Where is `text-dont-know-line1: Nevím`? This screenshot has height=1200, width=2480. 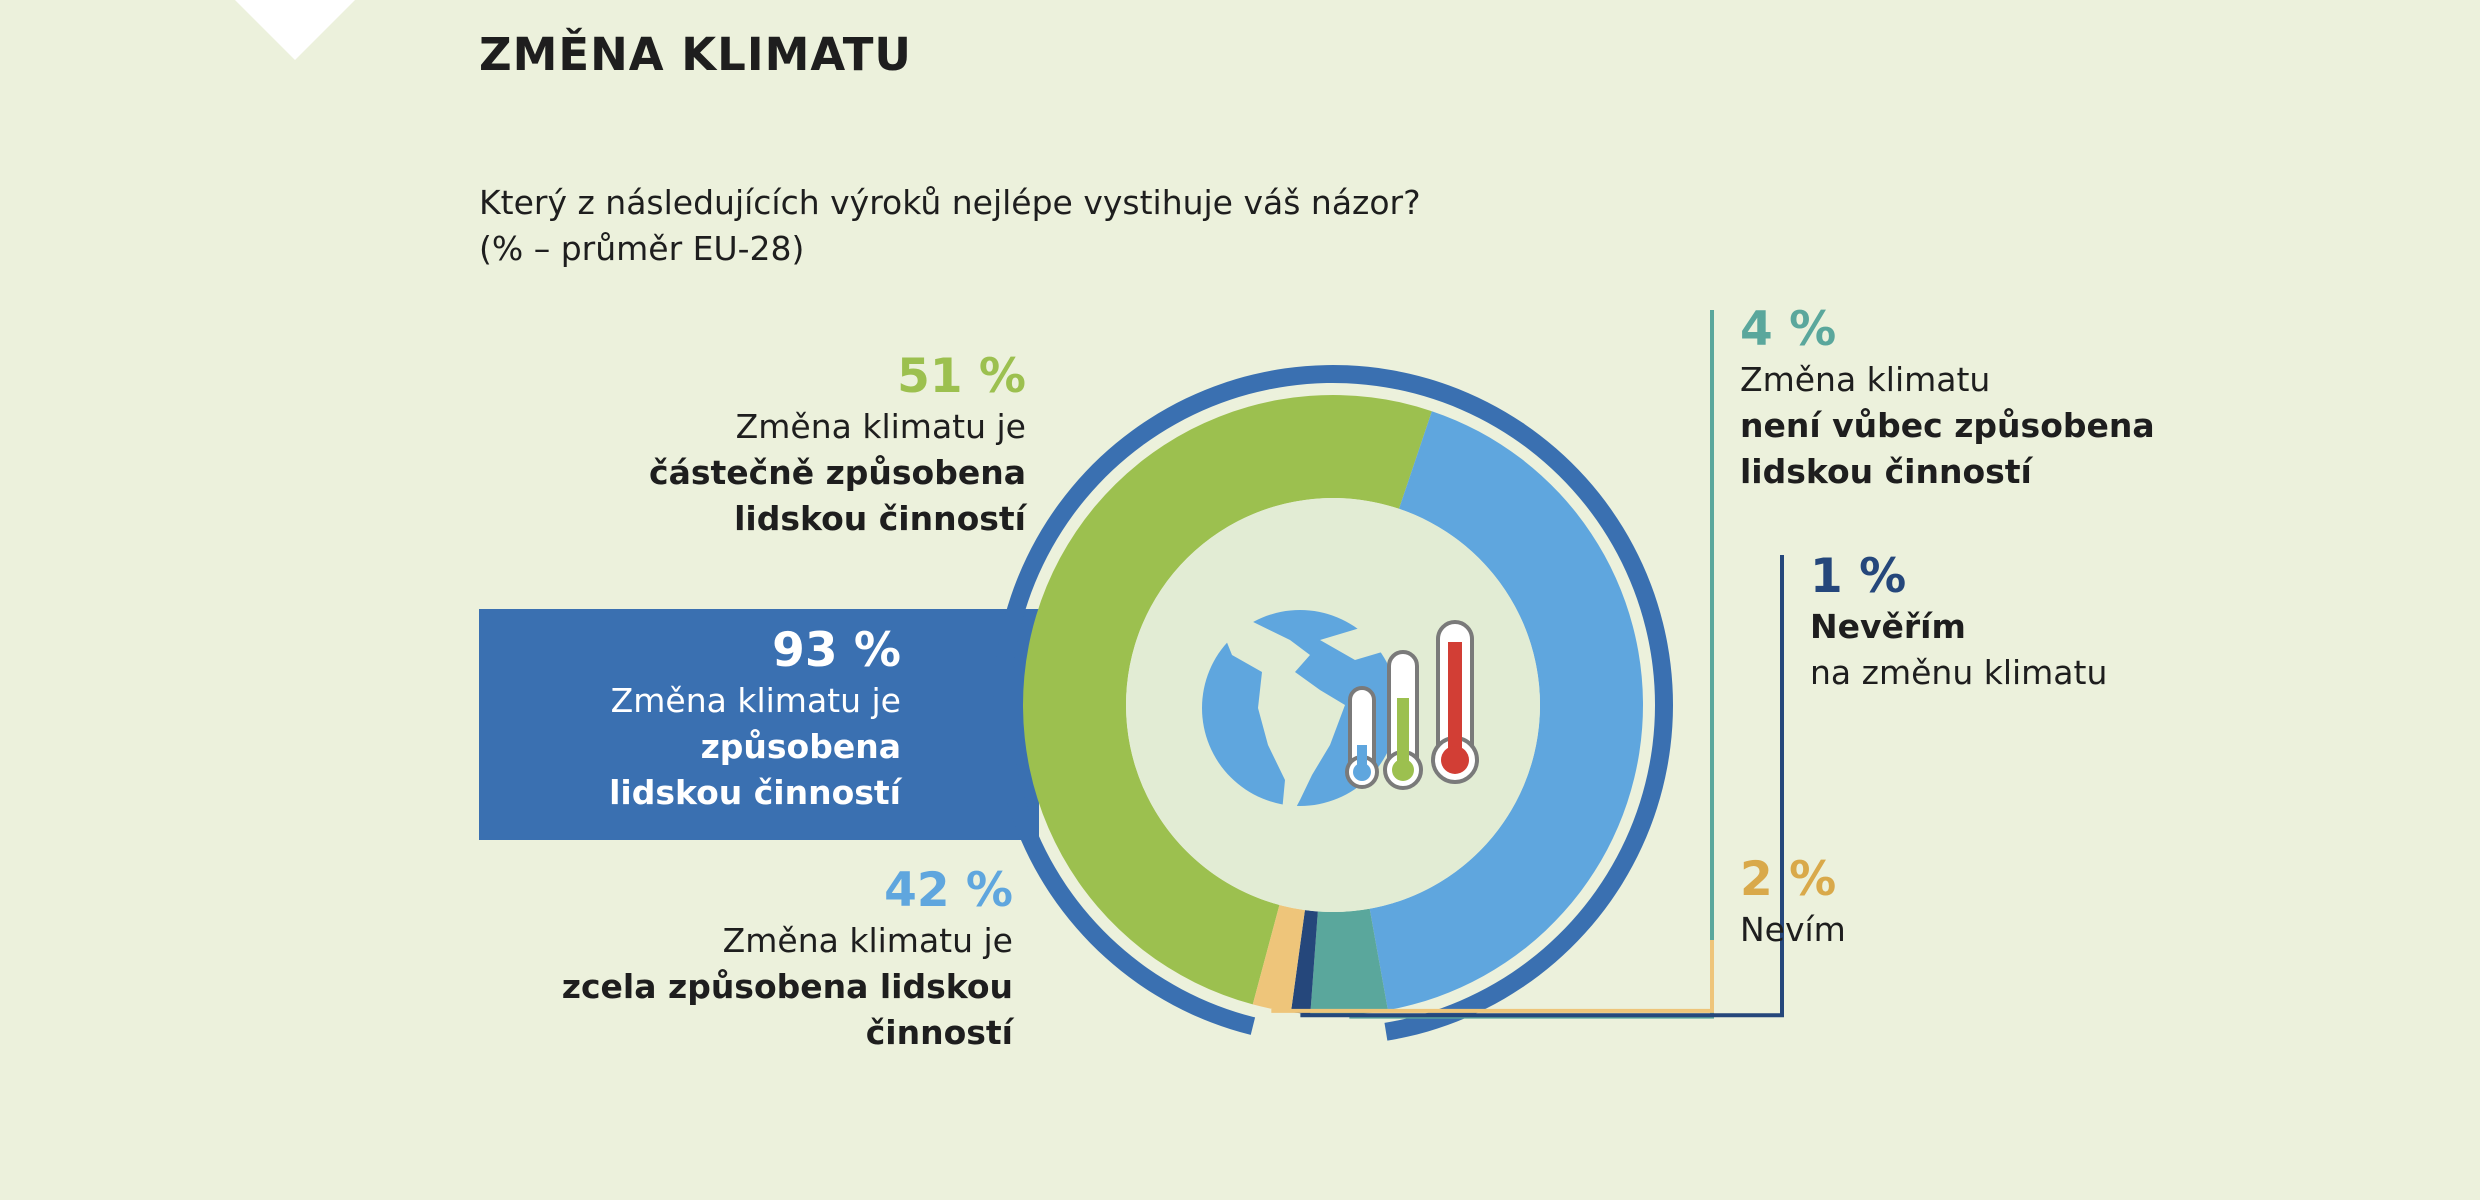
text-dont-know-line1: Nevím is located at coordinates (1793, 929).